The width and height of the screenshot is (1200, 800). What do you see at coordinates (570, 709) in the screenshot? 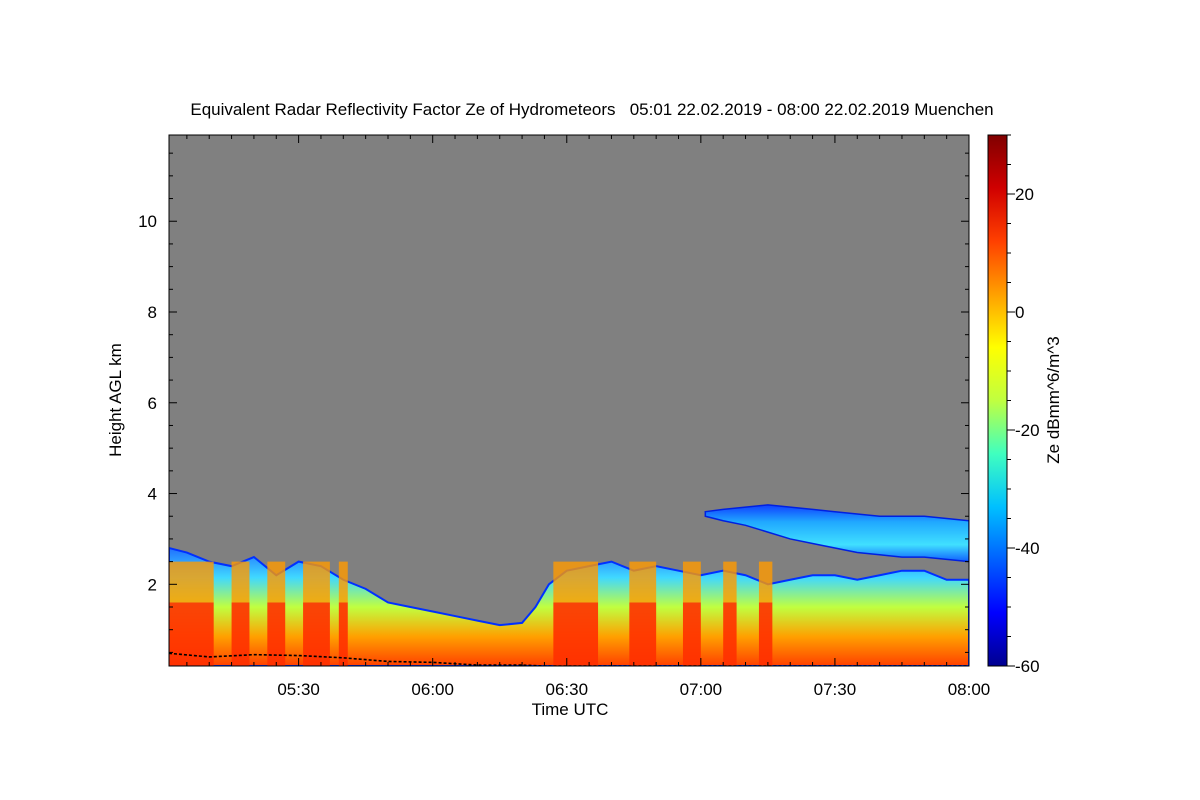
I see `x-axis-label: Time UTC` at bounding box center [570, 709].